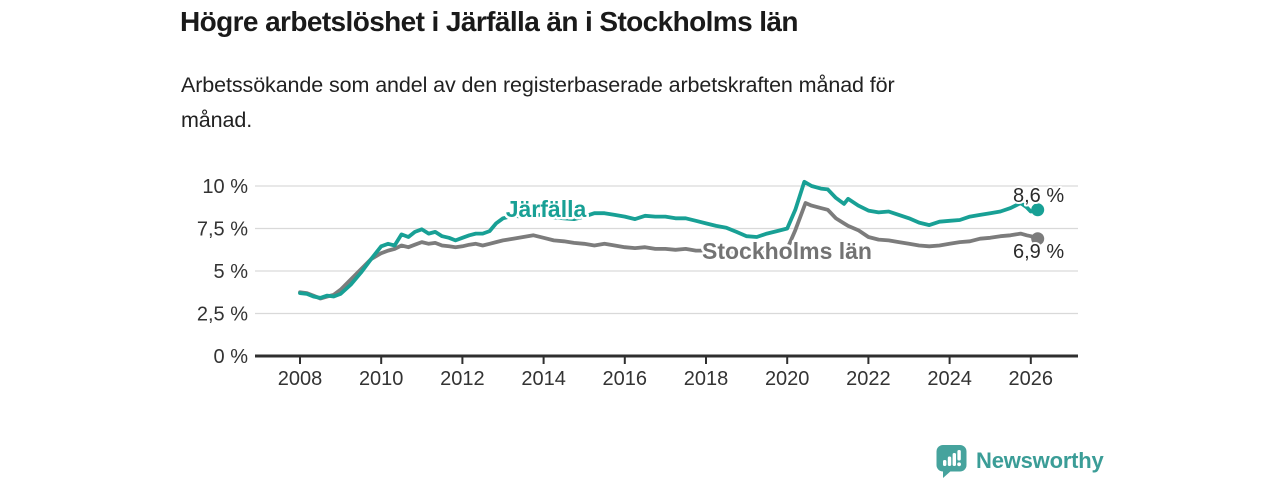  Describe the element at coordinates (868, 379) in the screenshot. I see `x-tick-label: 2022` at that location.